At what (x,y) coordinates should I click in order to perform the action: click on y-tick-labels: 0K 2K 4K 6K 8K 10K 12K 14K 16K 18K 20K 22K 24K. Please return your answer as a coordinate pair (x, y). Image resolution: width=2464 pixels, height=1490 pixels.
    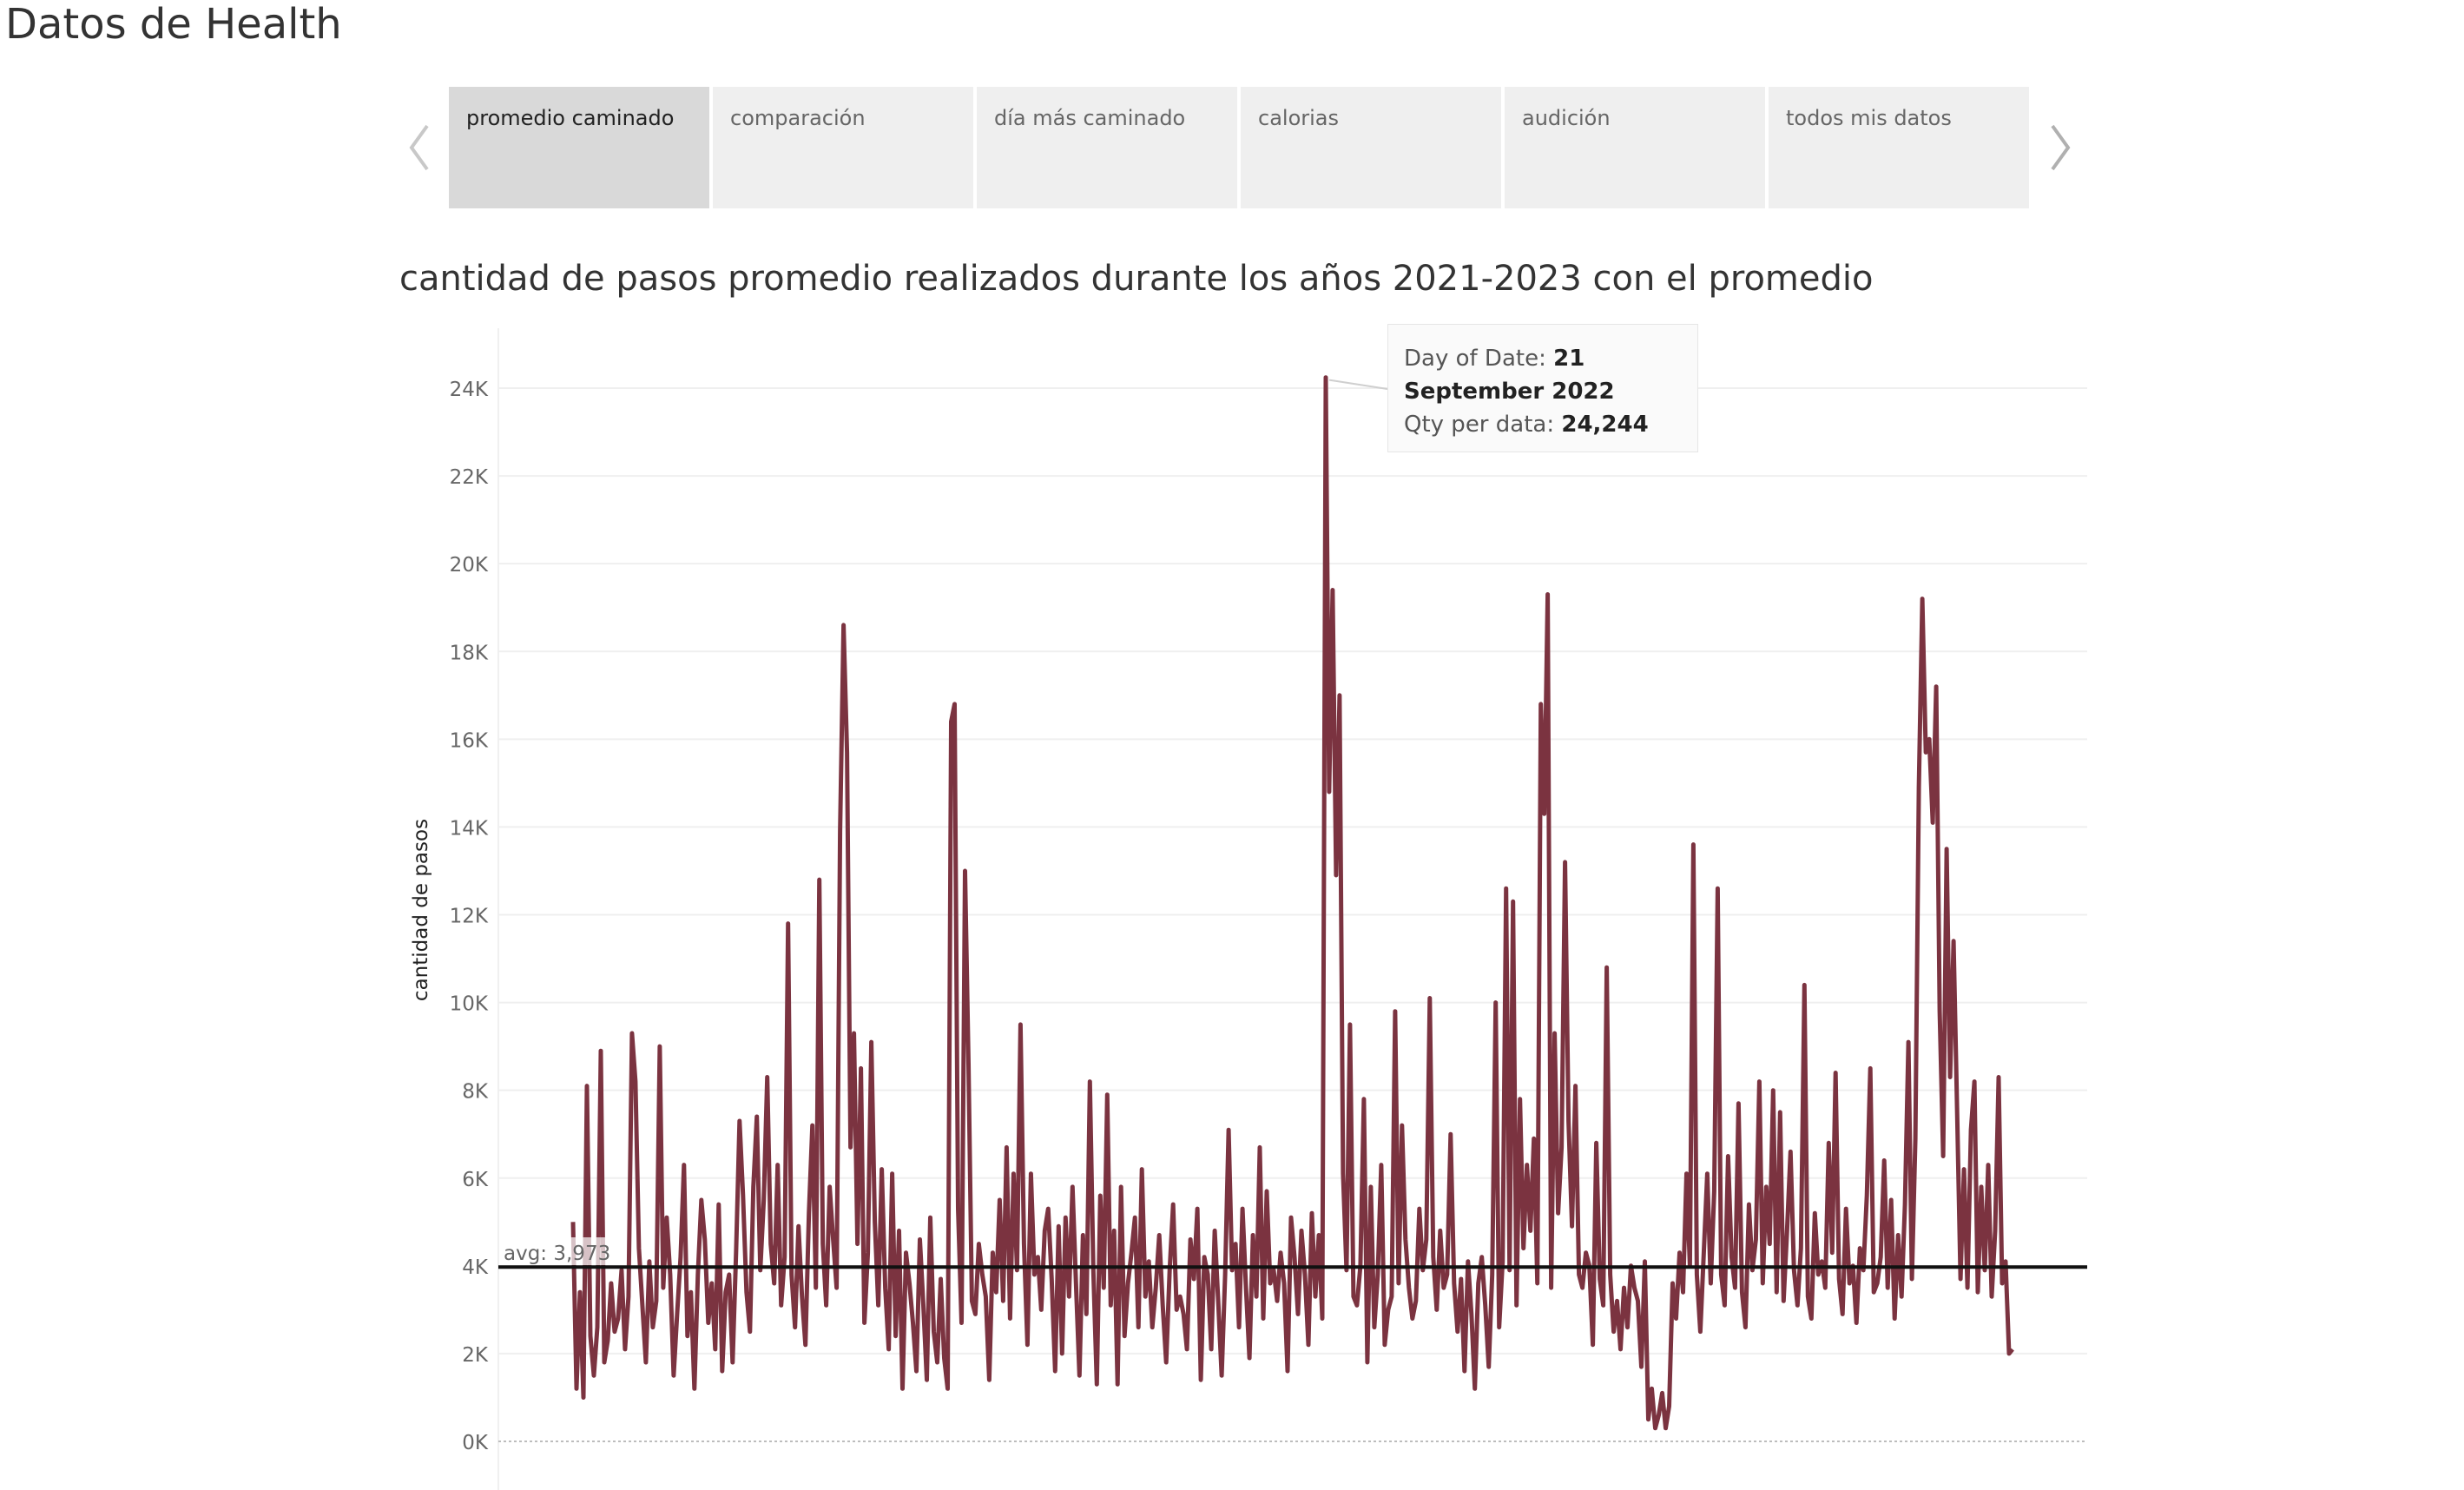
    Looking at the image, I should click on (469, 916).